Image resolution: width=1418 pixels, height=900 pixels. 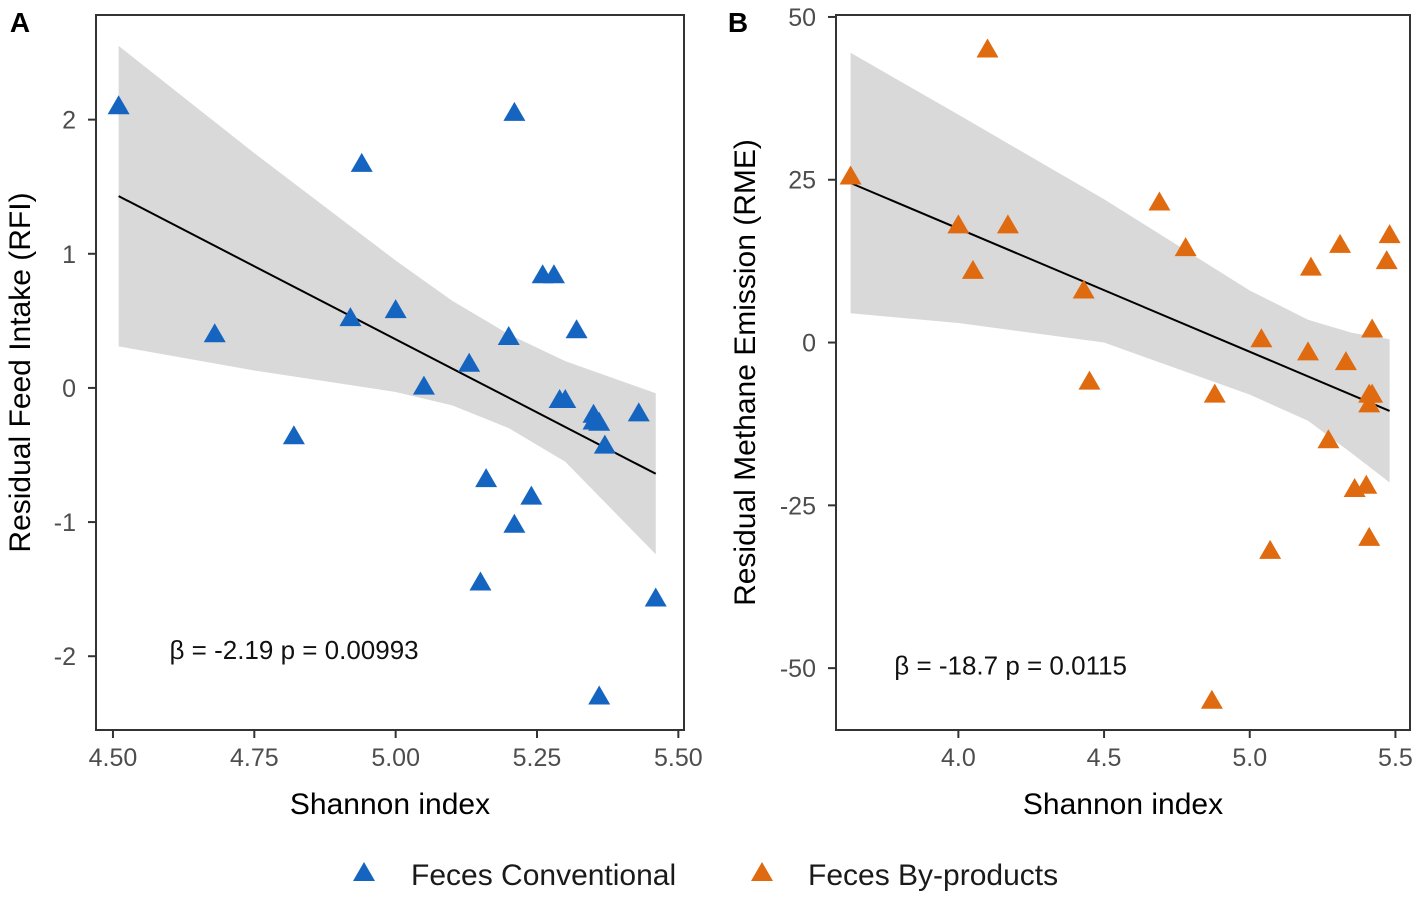 What do you see at coordinates (705, 875) in the screenshot?
I see `legend: Feces Conventional Feces By-products` at bounding box center [705, 875].